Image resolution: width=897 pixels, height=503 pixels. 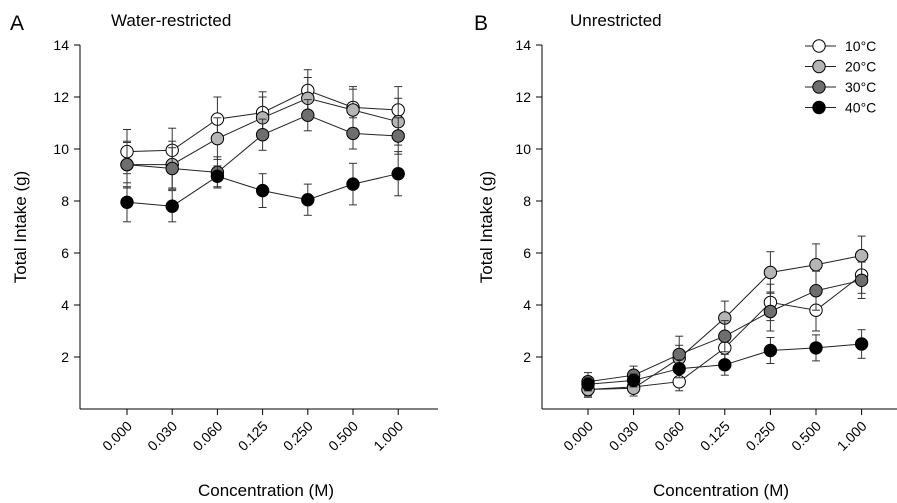 I want to click on panel-letter: B, so click(x=481, y=23).